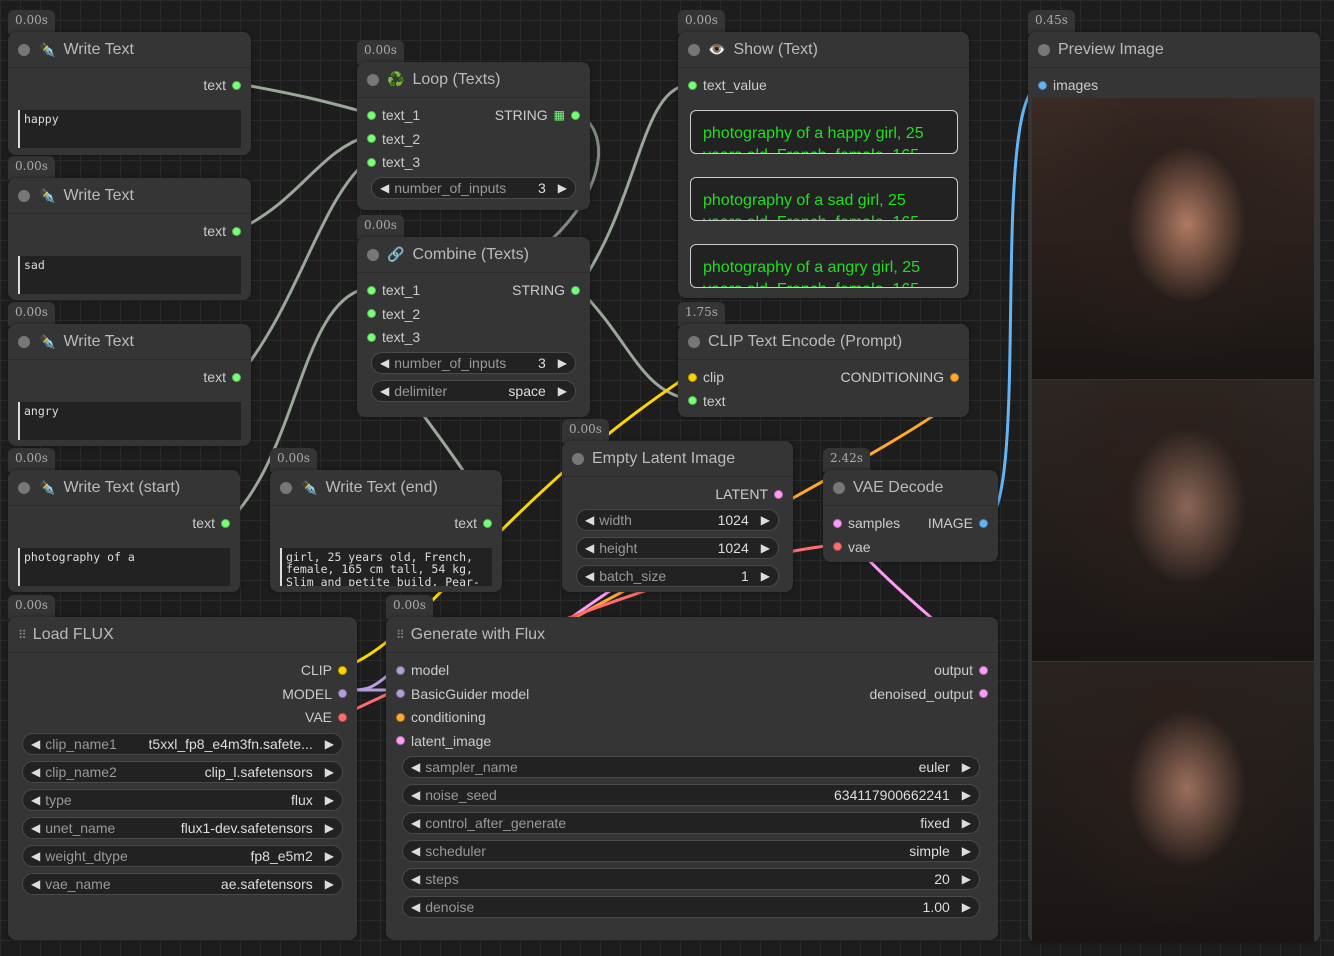  I want to click on node-title-bar: 🔗 Combine (Texts), so click(473, 255).